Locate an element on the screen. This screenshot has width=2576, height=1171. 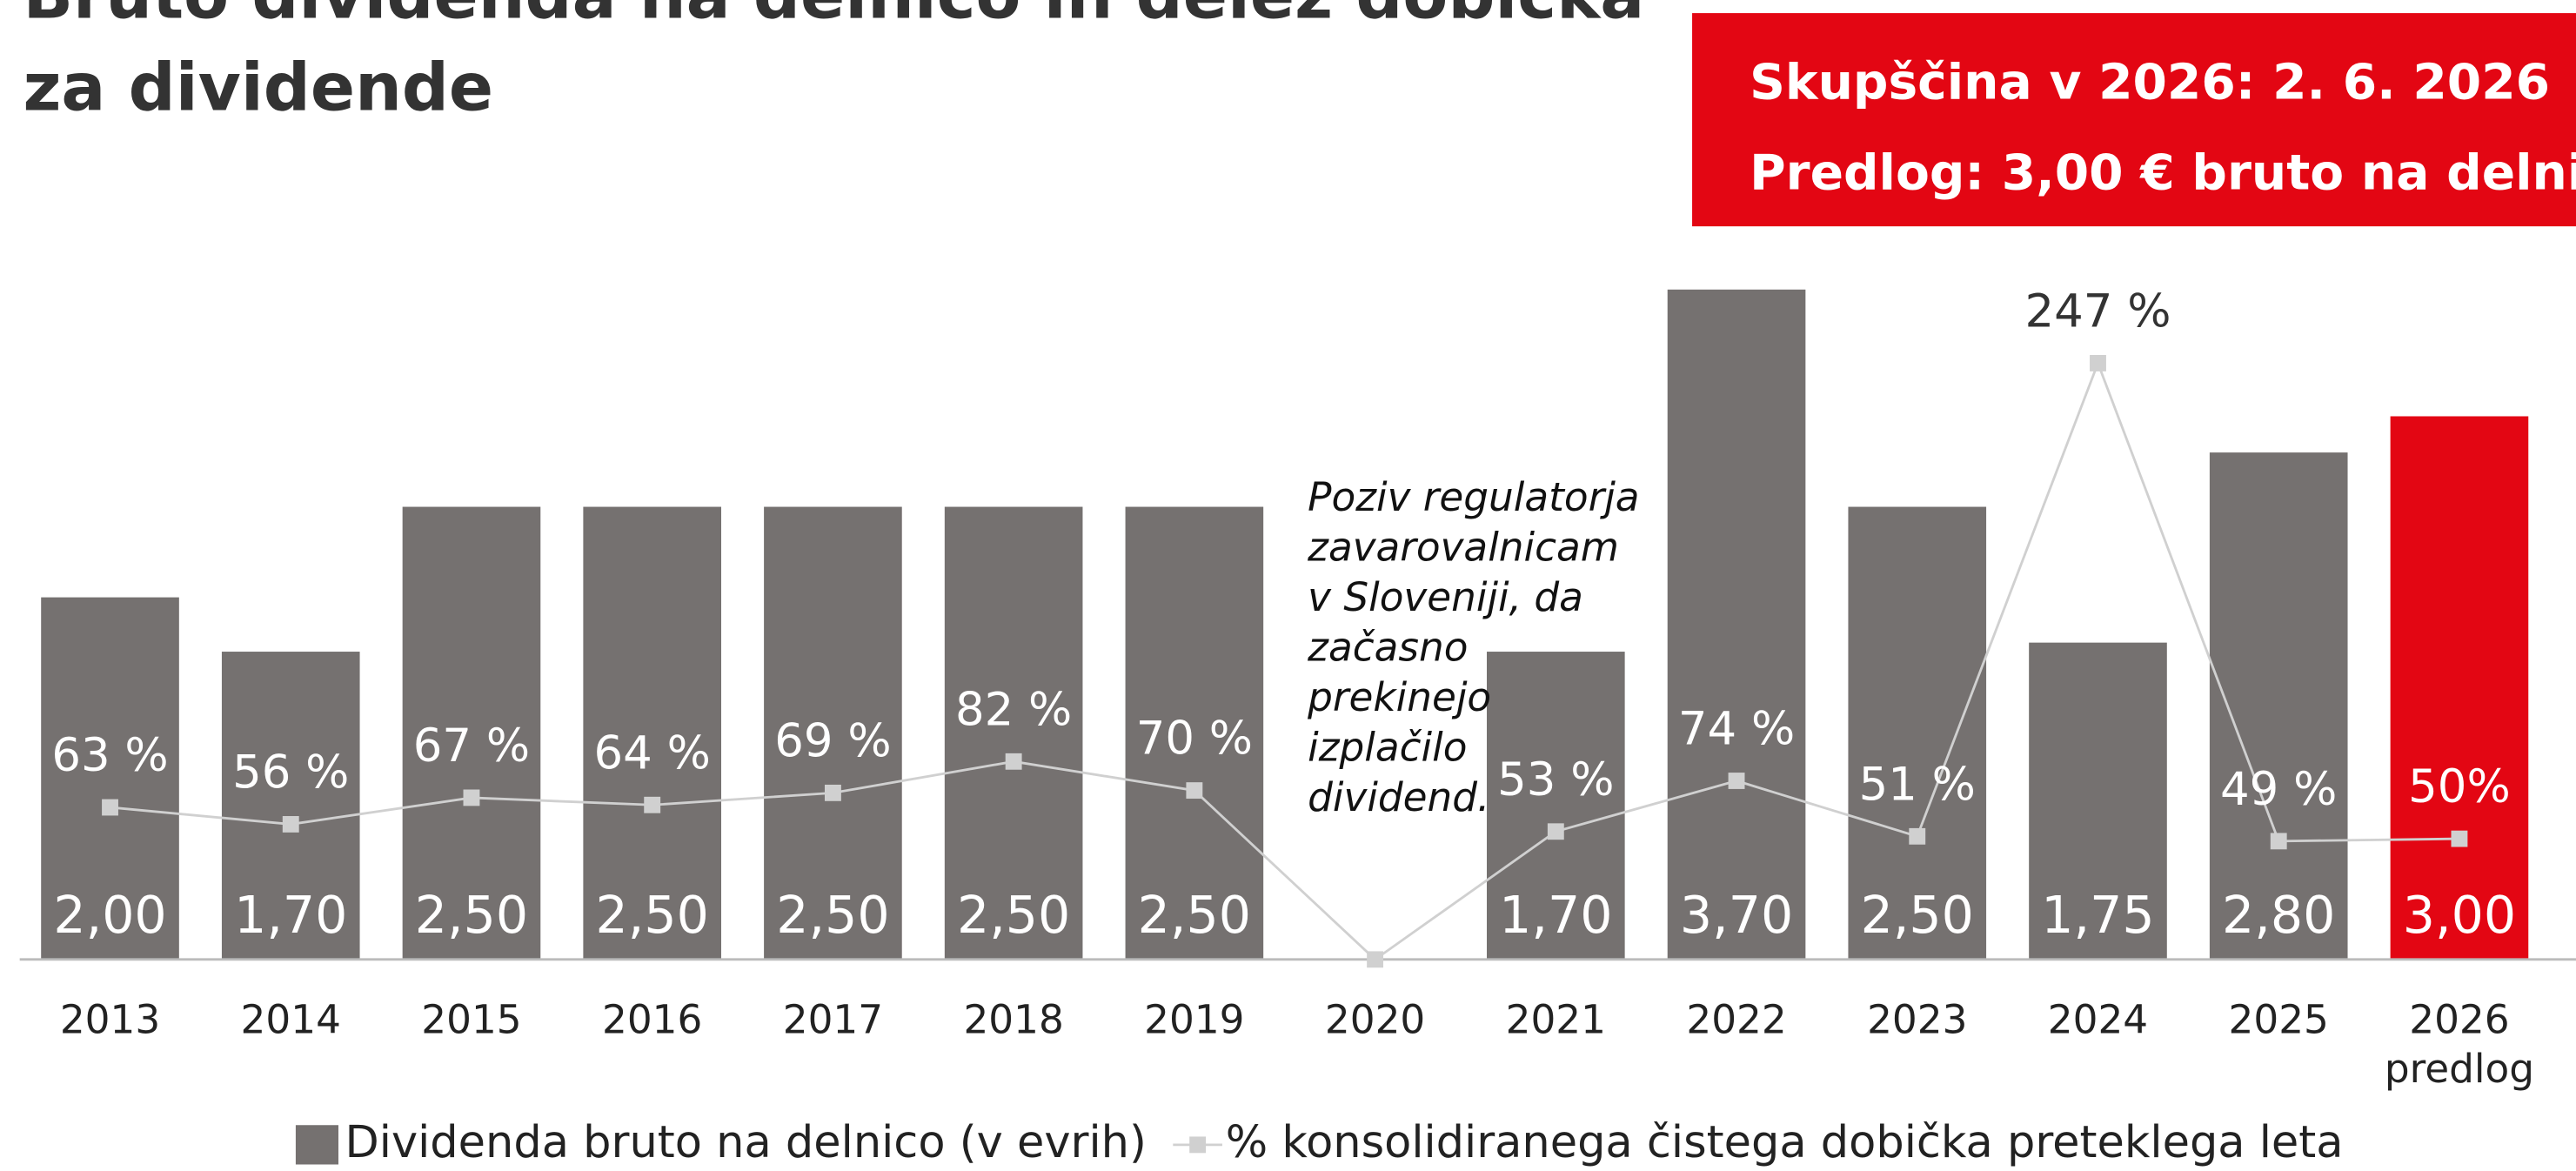
legend-swatch-bar is located at coordinates (317, 1145).